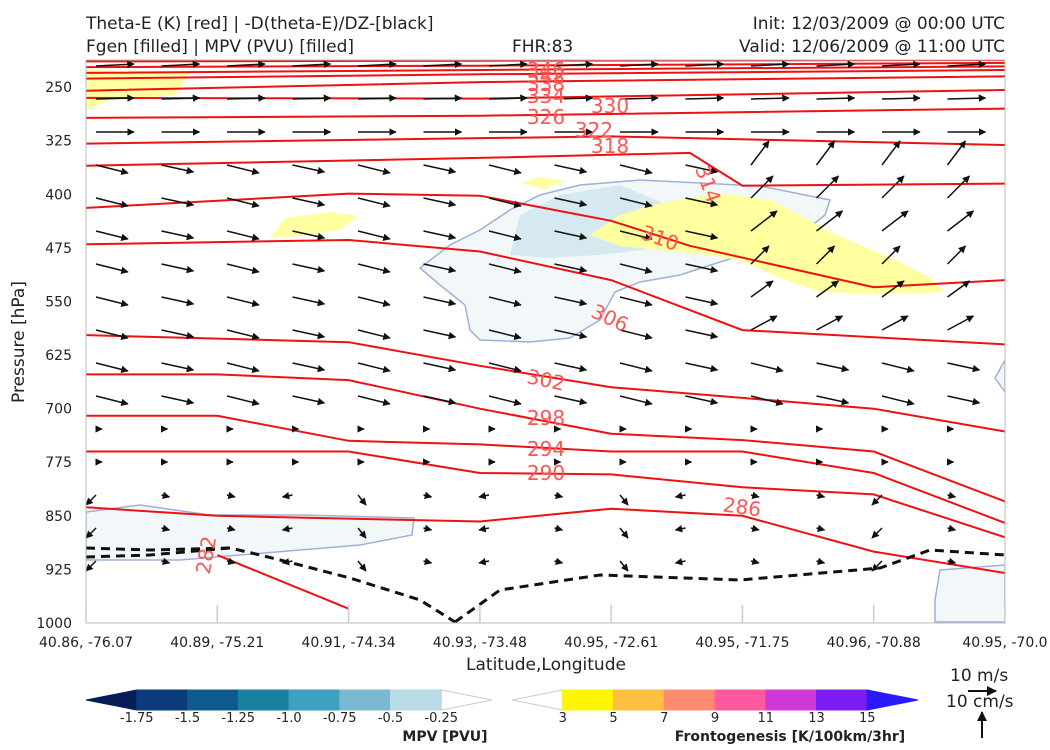 This screenshot has width=1050, height=750. What do you see at coordinates (546, 449) in the screenshot?
I see `theta-e-label-294: 294` at bounding box center [546, 449].